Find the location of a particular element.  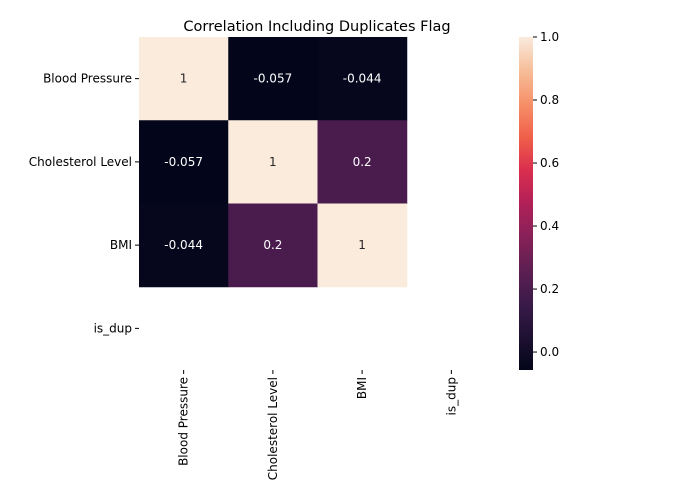

cell-annotation-r2-c0: -0.044 is located at coordinates (183, 245).